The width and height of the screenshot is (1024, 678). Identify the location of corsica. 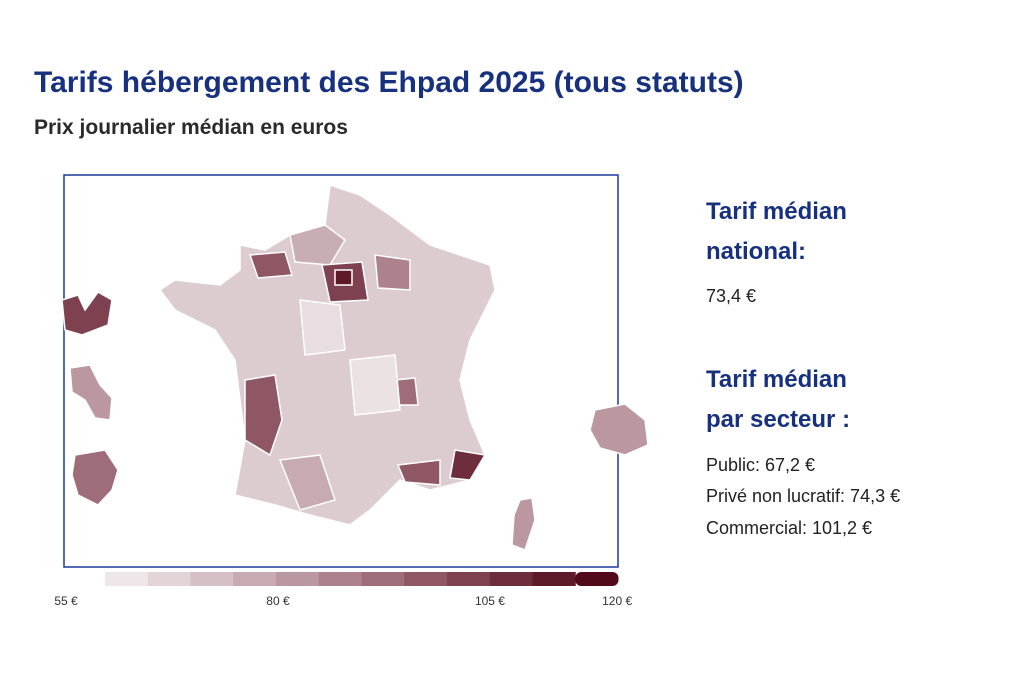
(523, 524).